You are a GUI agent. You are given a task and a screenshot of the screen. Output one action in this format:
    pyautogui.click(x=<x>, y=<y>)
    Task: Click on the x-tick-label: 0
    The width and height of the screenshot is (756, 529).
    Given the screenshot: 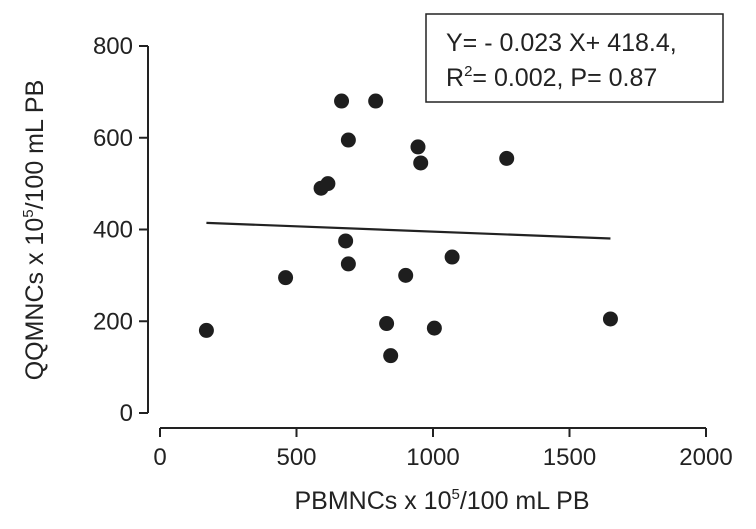 What is the action you would take?
    pyautogui.click(x=159, y=457)
    